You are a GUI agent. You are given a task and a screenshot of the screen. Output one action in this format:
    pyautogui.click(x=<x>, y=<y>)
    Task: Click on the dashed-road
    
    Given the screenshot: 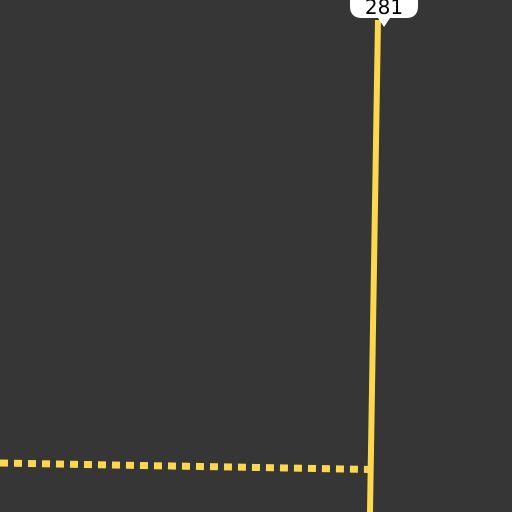 What is the action you would take?
    pyautogui.click(x=186, y=466)
    